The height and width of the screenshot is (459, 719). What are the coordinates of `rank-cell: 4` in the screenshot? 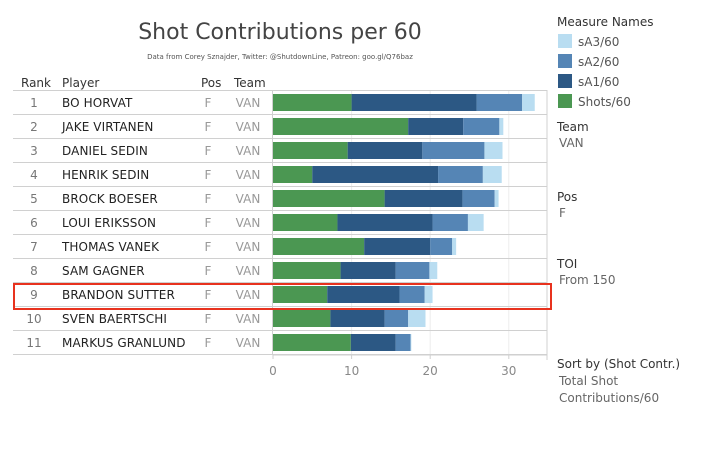 It's located at (34, 175).